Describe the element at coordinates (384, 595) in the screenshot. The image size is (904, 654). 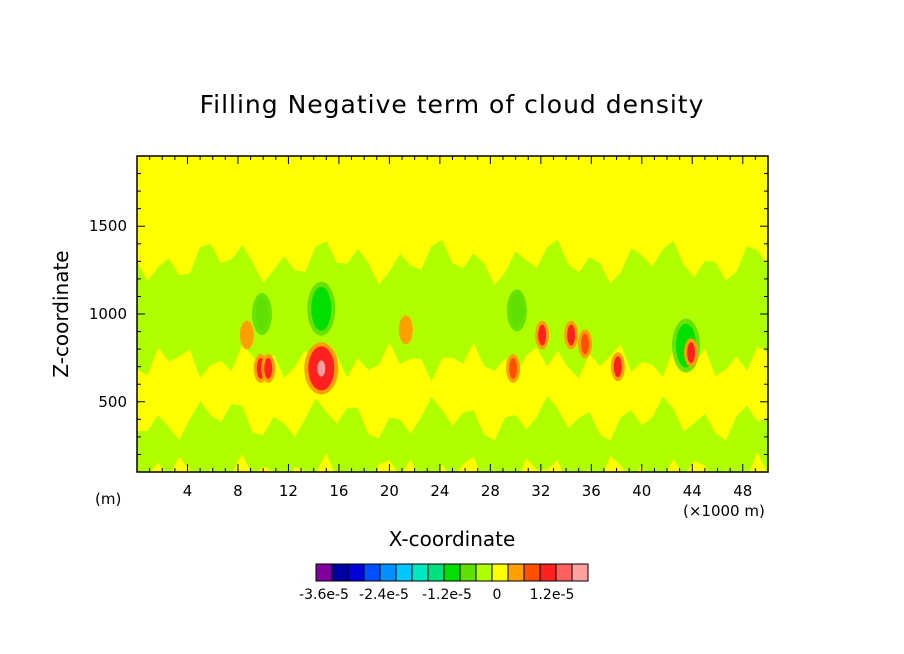
I see `colorbar-label: -2.4e-5` at that location.